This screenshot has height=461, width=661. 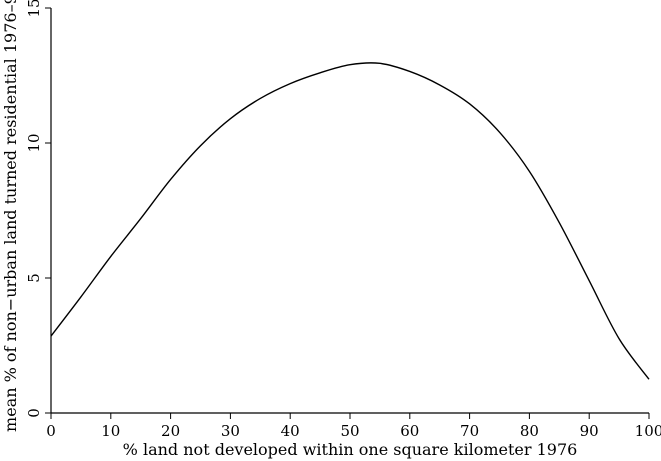 I want to click on x-tick-label: 100, so click(x=648, y=431).